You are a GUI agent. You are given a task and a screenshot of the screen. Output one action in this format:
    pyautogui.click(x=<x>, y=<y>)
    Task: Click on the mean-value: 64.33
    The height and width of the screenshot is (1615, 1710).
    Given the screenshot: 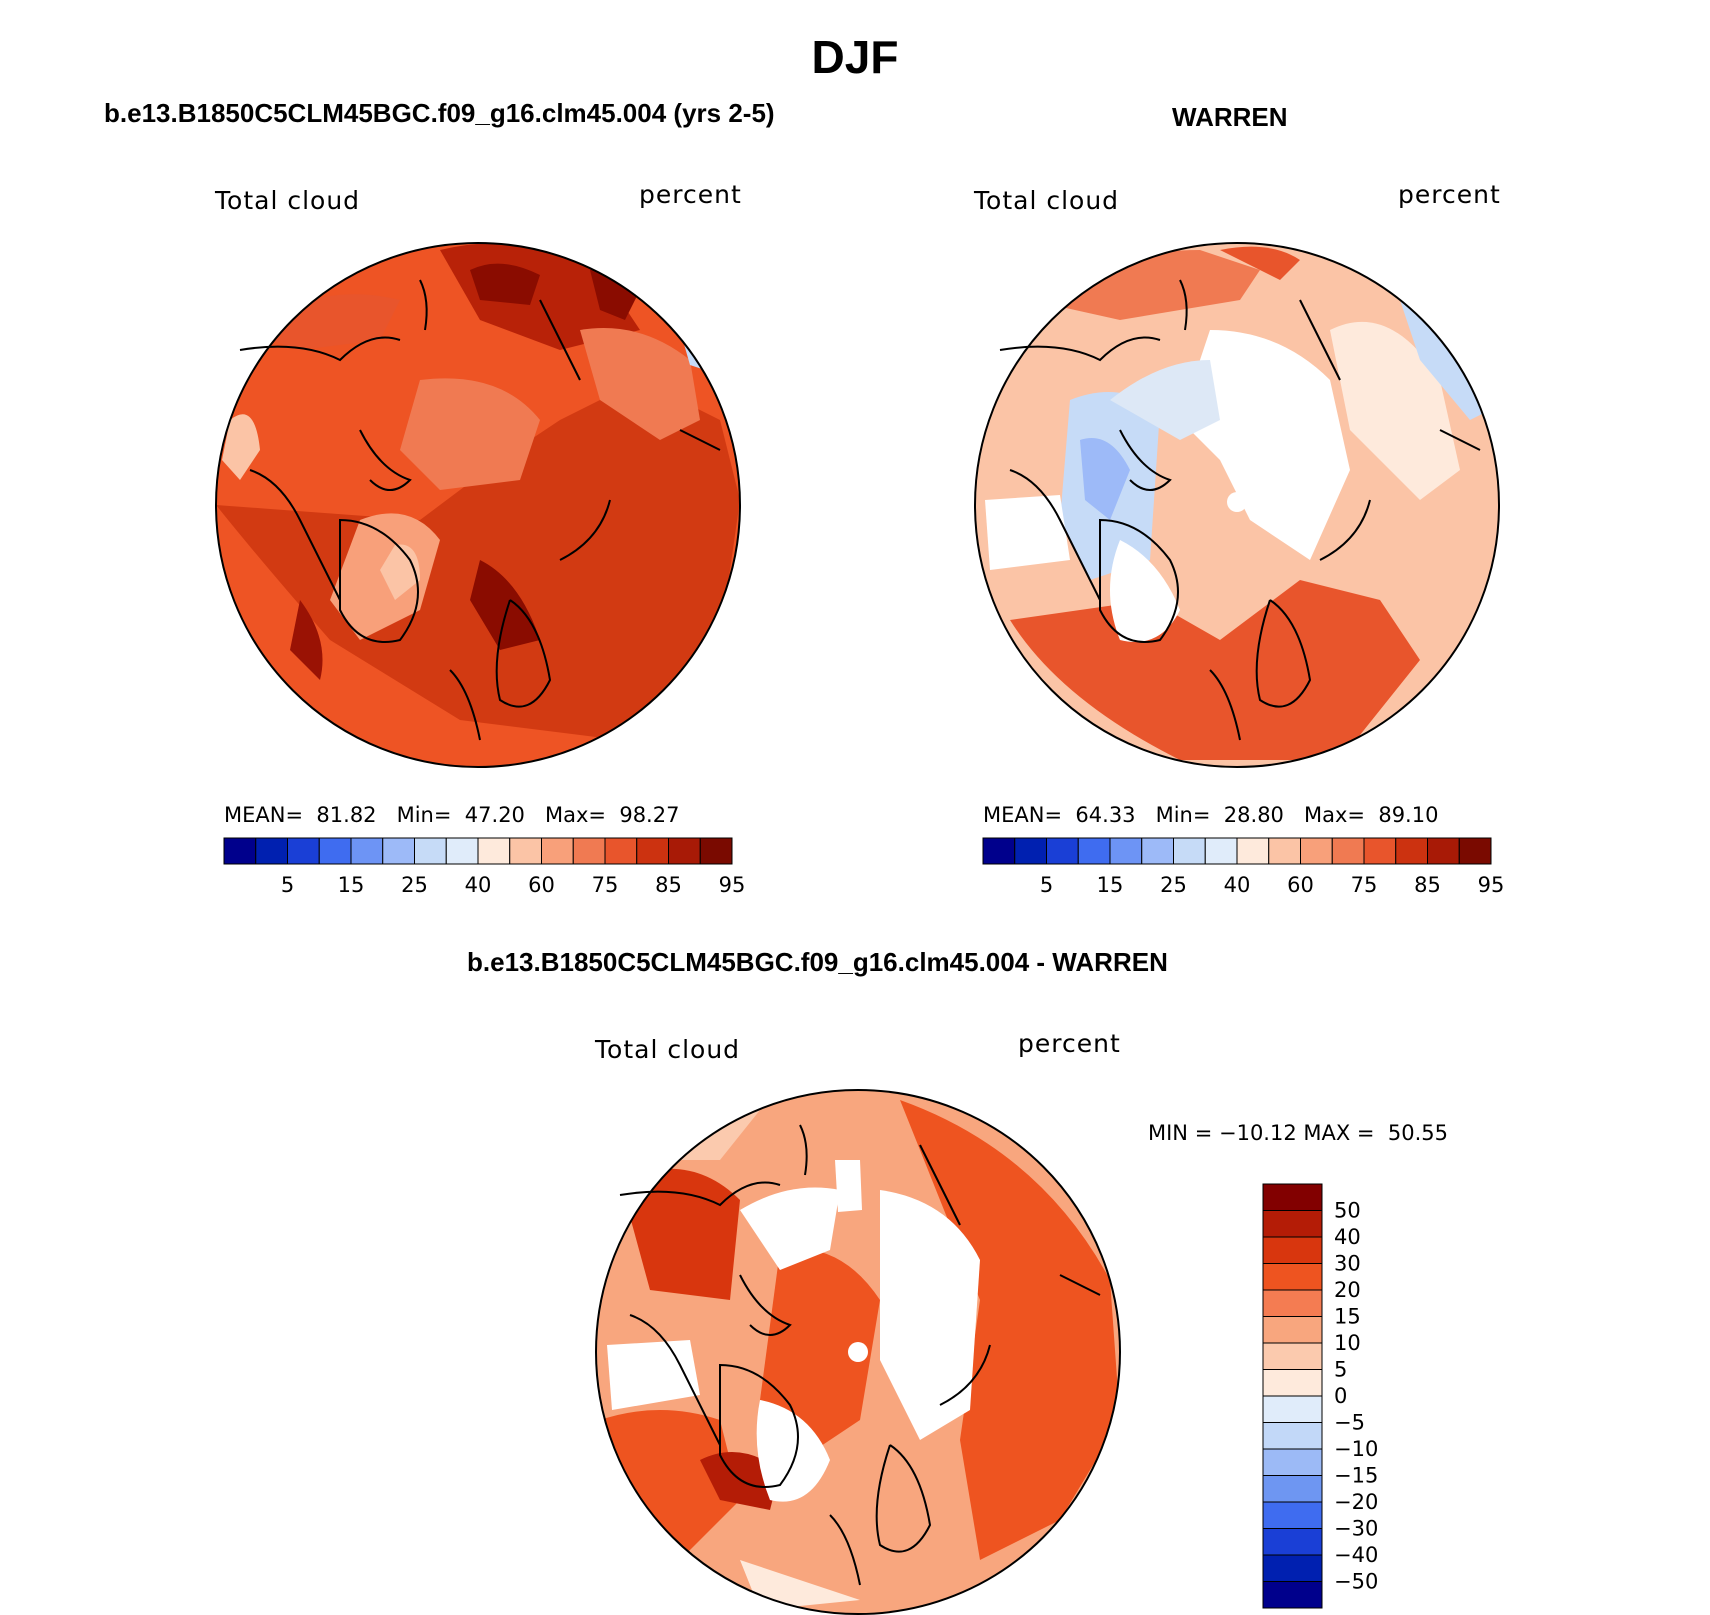 What is the action you would take?
    pyautogui.click(x=1105, y=815)
    